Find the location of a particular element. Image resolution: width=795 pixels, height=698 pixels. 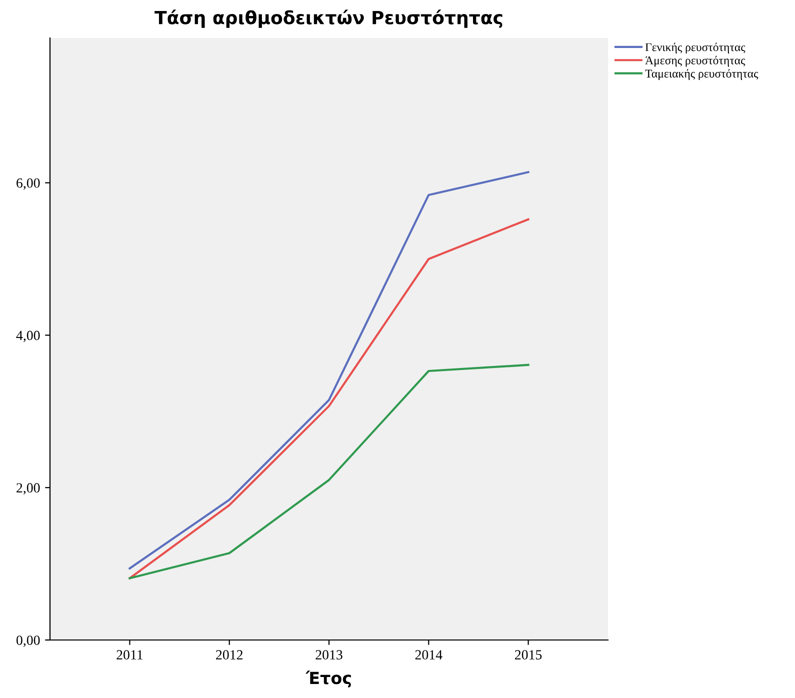

chart-title: Τάση αριθμοδεικτών Ρευστότητας is located at coordinates (328, 19).